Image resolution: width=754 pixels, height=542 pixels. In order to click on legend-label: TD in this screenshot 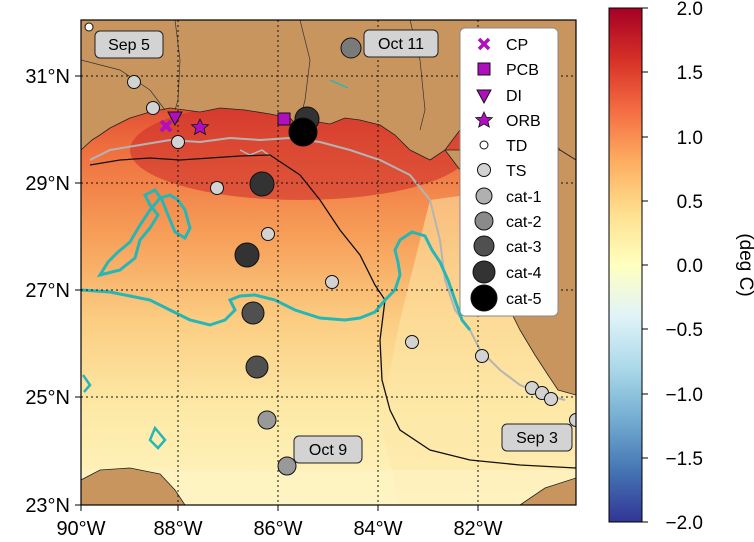, I will do `click(516, 146)`.